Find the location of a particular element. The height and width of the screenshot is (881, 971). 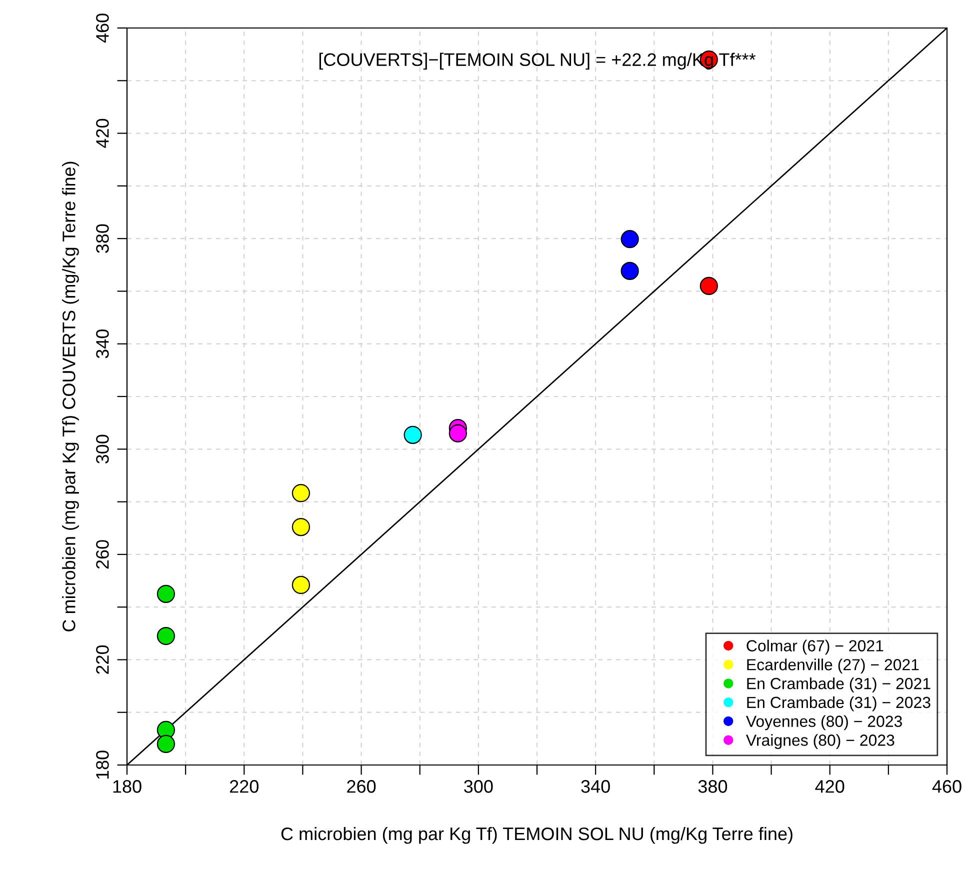

x-tick-label: 220 is located at coordinates (244, 786).